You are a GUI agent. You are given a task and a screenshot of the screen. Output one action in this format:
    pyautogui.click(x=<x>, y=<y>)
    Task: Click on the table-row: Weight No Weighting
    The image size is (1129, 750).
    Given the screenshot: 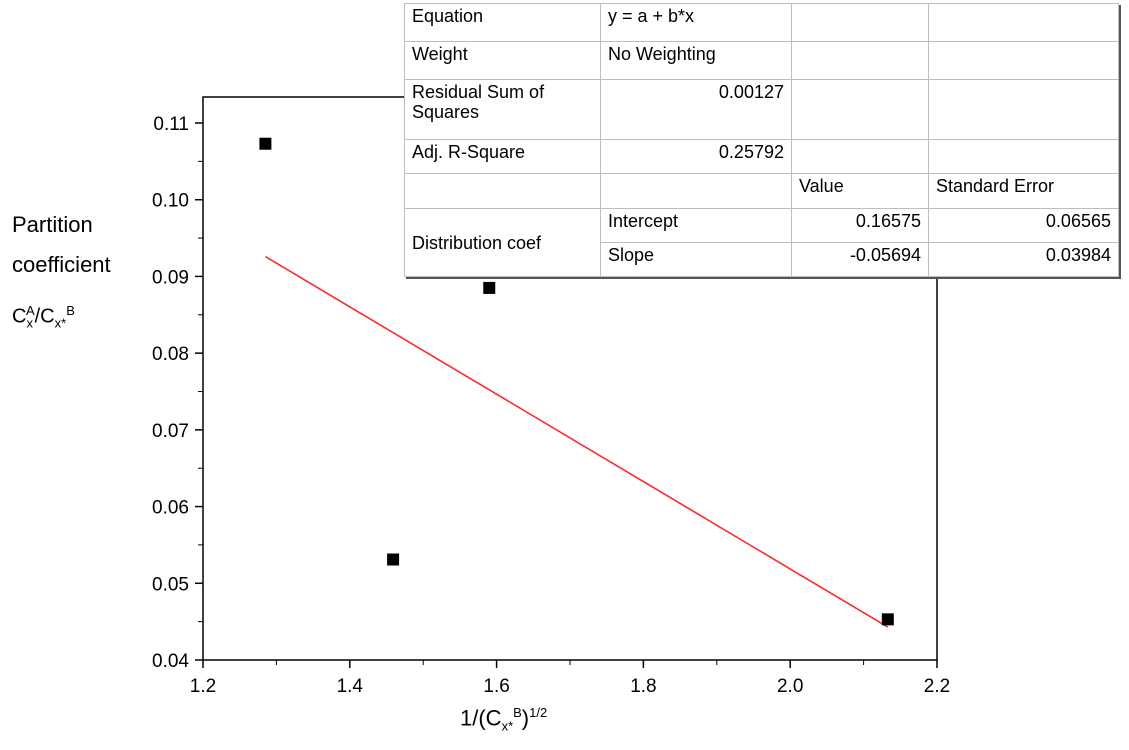 What is the action you would take?
    pyautogui.click(x=761, y=60)
    